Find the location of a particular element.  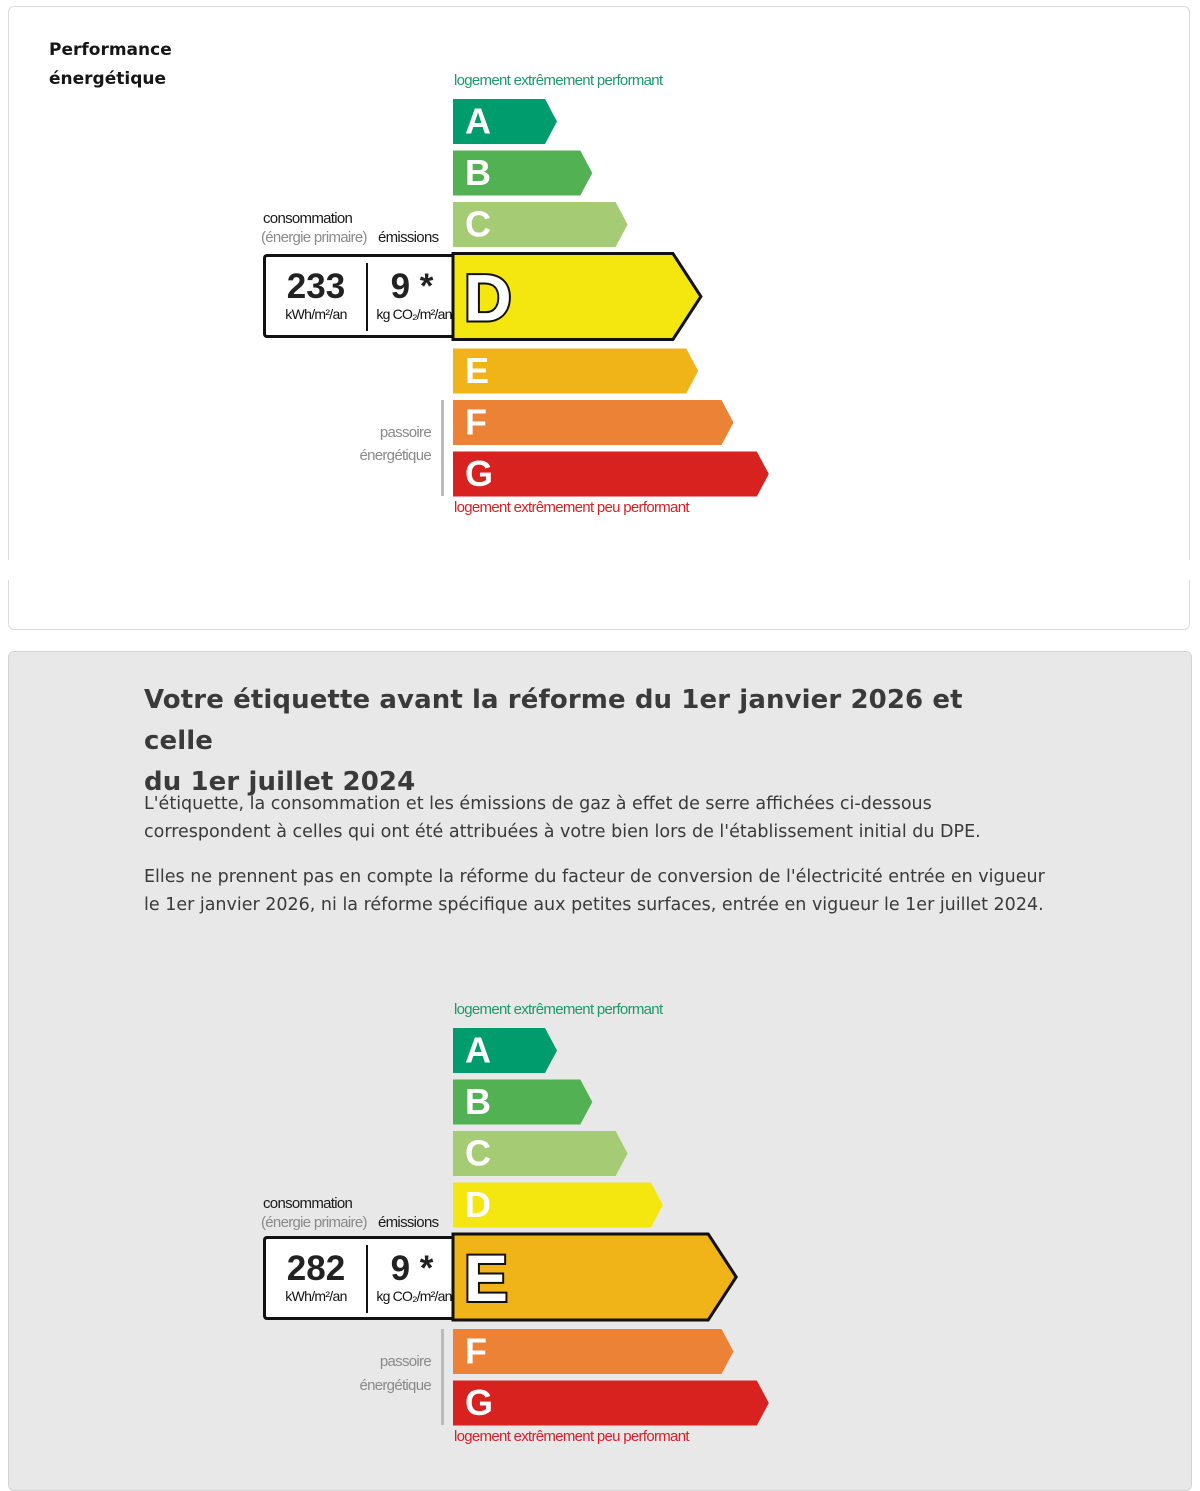

card-title-line-1: Performance is located at coordinates (110, 50).